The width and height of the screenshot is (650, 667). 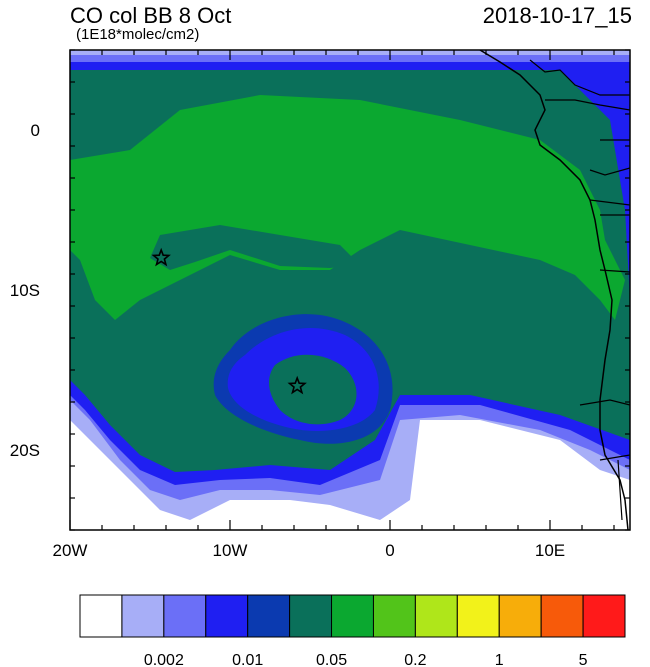 What do you see at coordinates (389, 550) in the screenshot?
I see `x-tick-label: 0` at bounding box center [389, 550].